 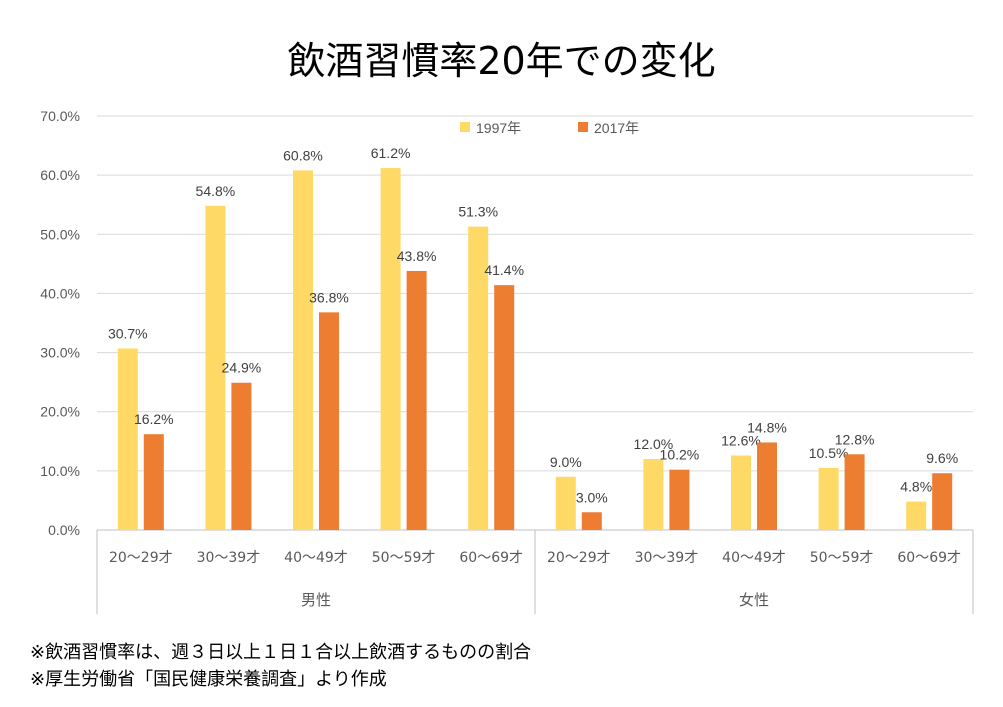 What do you see at coordinates (60, 471) in the screenshot?
I see `y-tick-label: 10.0%` at bounding box center [60, 471].